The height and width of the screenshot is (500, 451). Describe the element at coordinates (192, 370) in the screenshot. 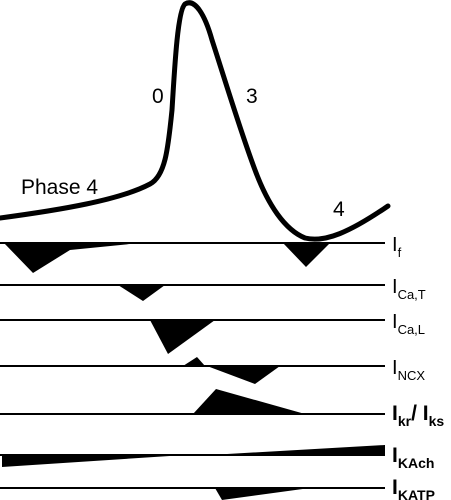

I see `current-trace-INCX` at that location.